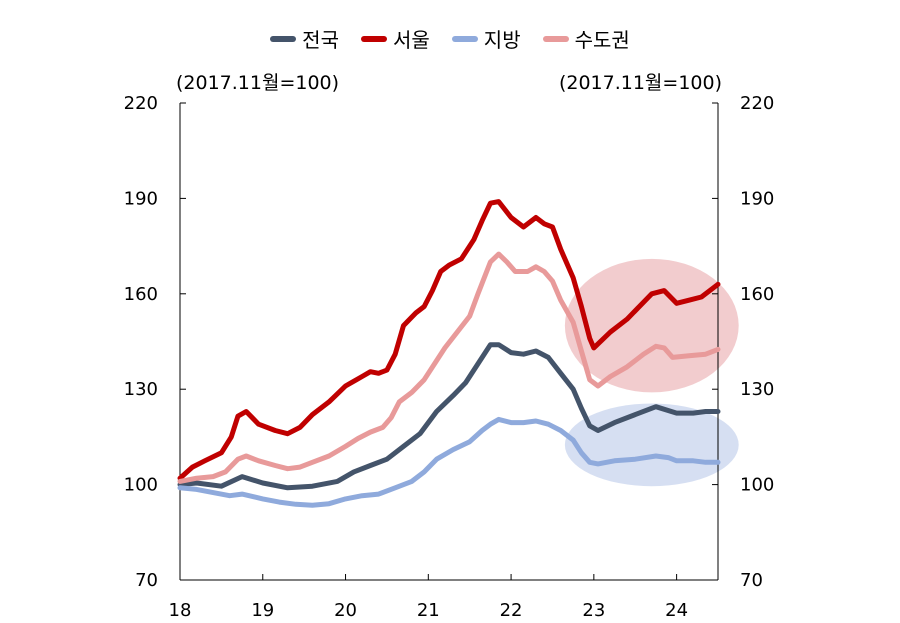 The height and width of the screenshot is (623, 900). Describe the element at coordinates (502, 40) in the screenshot. I see `legend-label-regional: 지방` at that location.